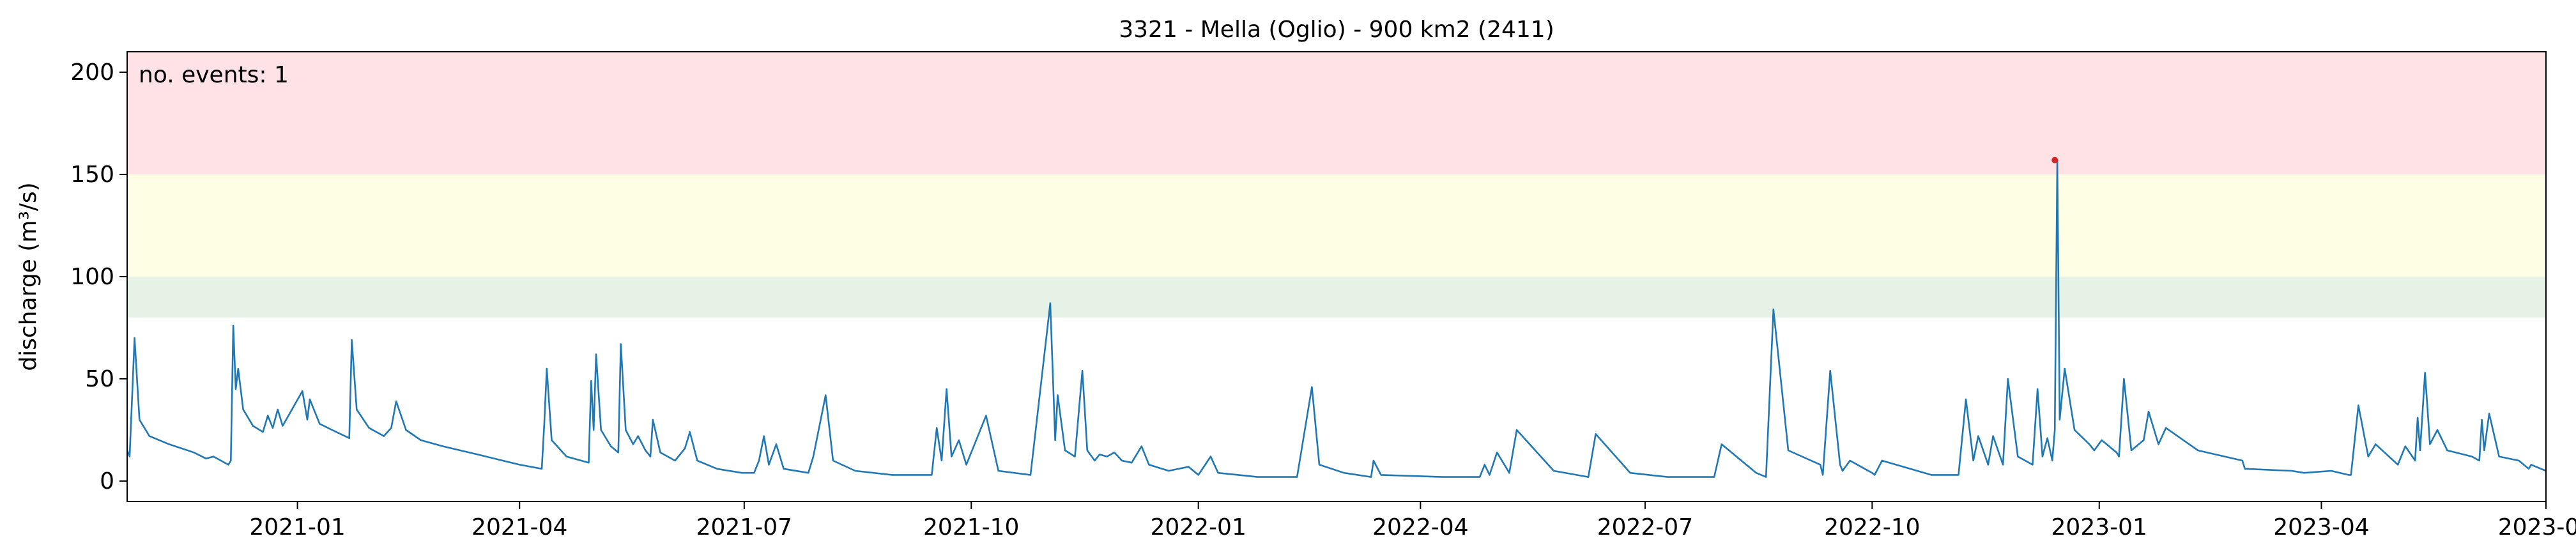 This screenshot has width=2576, height=559. Describe the element at coordinates (214, 75) in the screenshot. I see `event-count: no. events: 1` at that location.